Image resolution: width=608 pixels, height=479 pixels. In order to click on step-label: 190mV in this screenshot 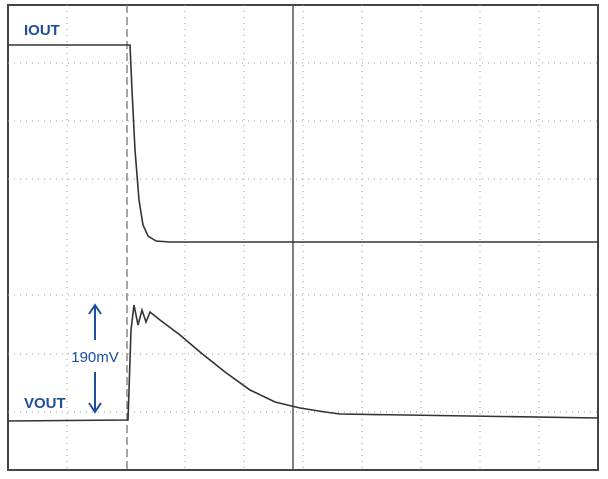, I will do `click(95, 357)`.